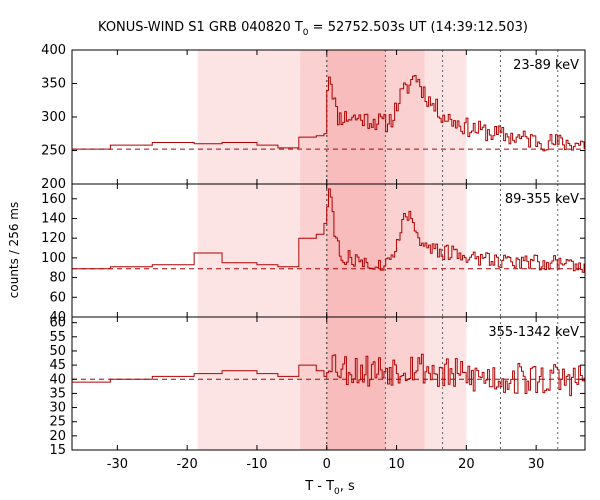 This screenshot has width=600, height=500. What do you see at coordinates (329, 488) in the screenshot?
I see `x-axis-label: T - T0, s` at bounding box center [329, 488].